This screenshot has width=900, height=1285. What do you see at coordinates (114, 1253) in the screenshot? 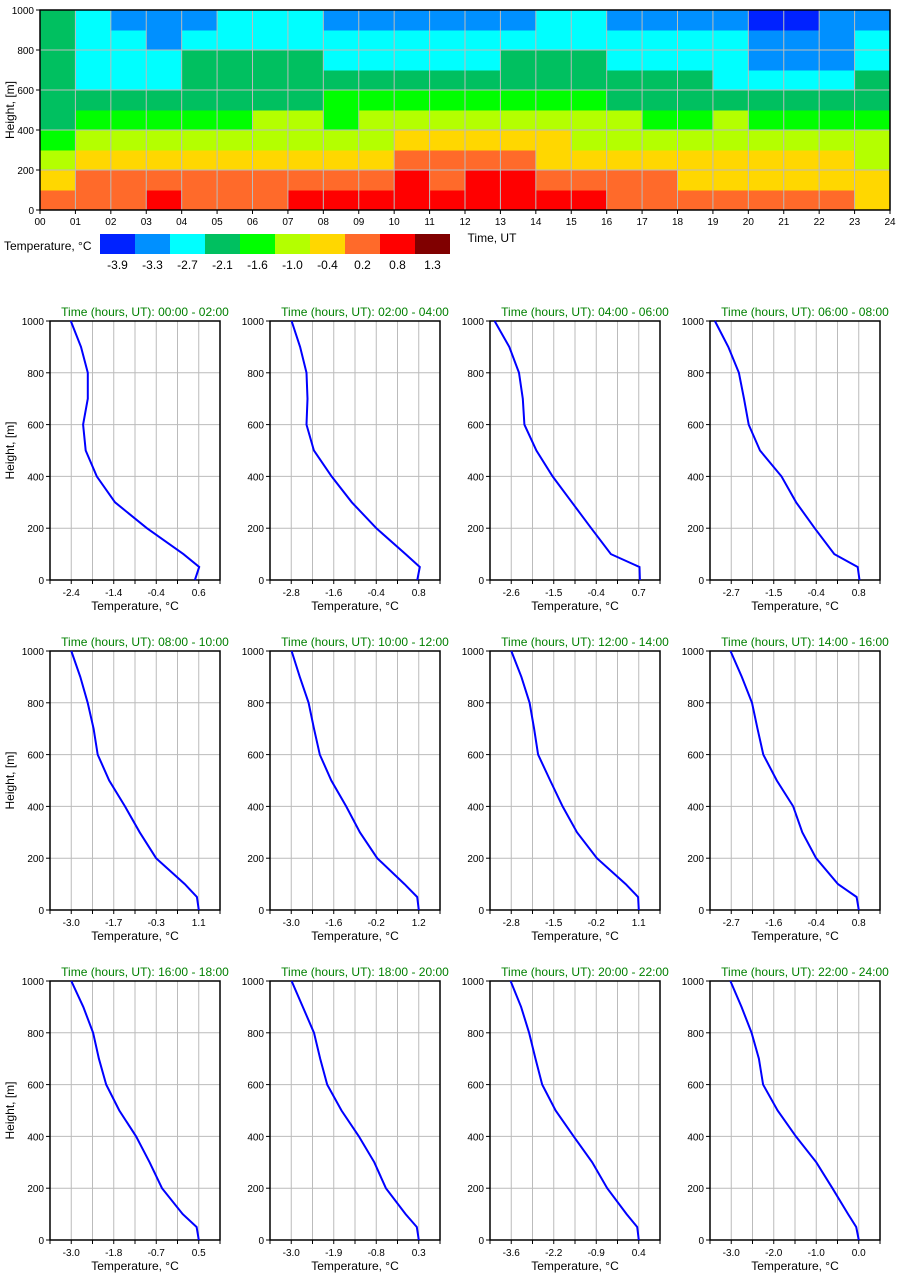
I see `profile-x-tick-label: -1.8` at bounding box center [114, 1253].